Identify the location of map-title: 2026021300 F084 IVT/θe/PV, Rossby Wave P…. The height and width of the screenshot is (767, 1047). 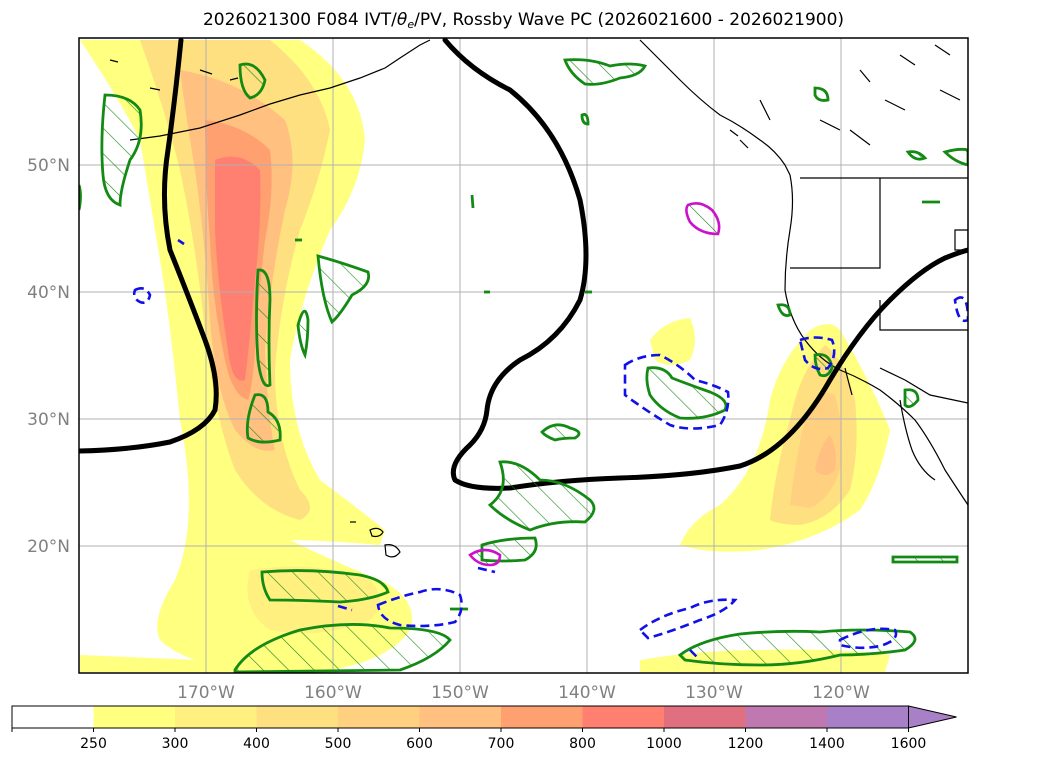
(523, 20).